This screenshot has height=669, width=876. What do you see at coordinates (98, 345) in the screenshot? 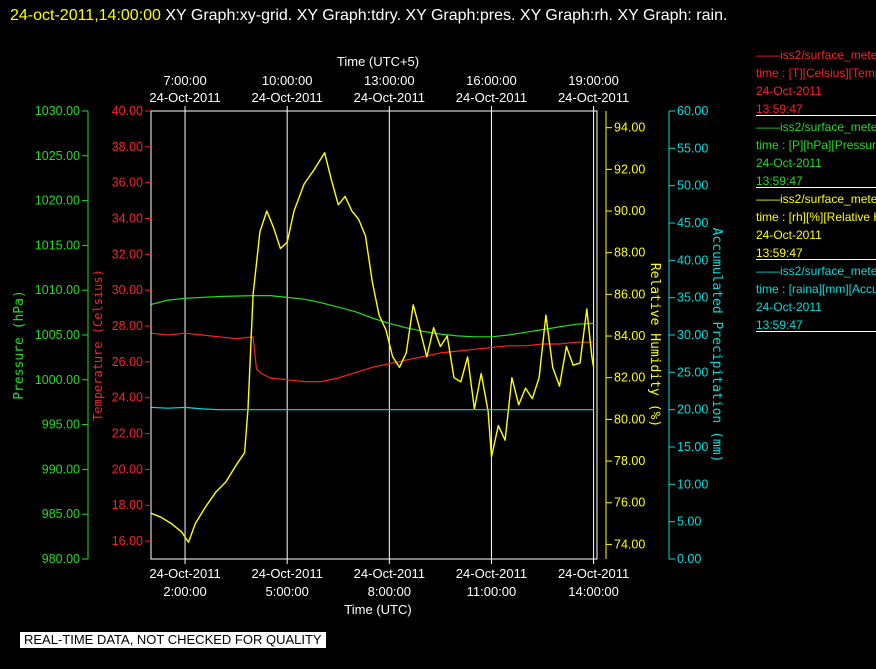
I see `temperature-axis-label: Temperature (Celsius)` at bounding box center [98, 345].